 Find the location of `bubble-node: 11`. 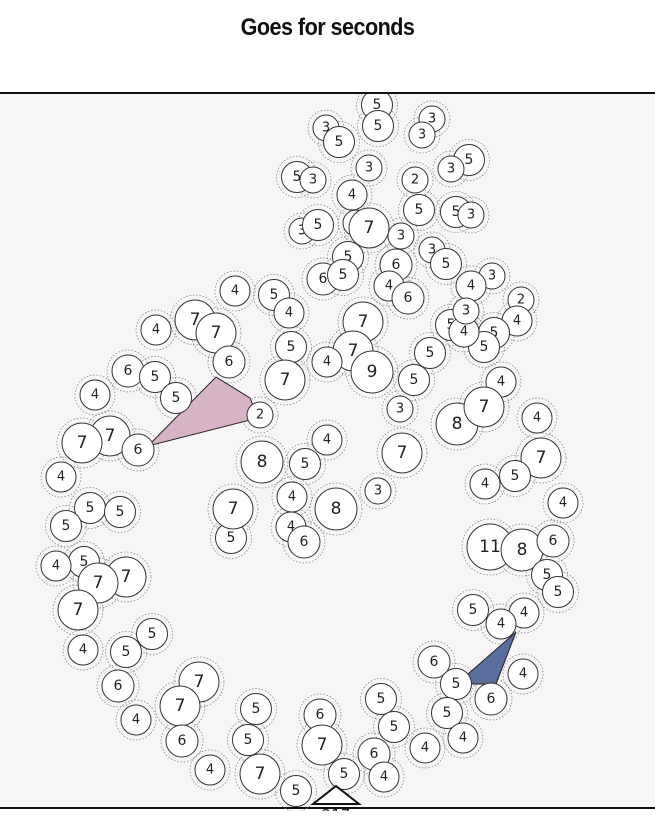

bubble-node: 11 is located at coordinates (490, 547).